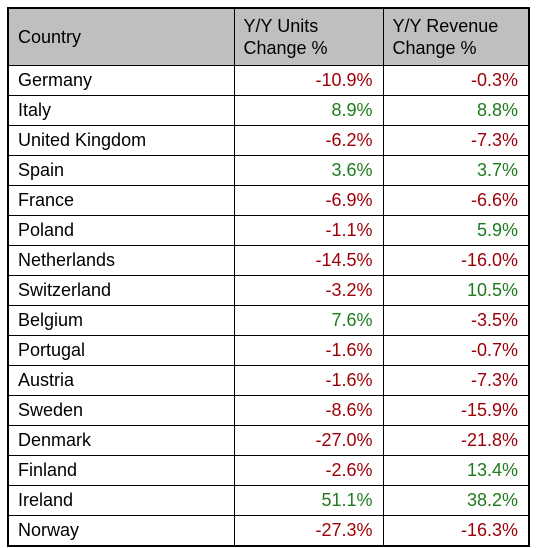  Describe the element at coordinates (121, 440) in the screenshot. I see `country-cell: Denmark` at that location.